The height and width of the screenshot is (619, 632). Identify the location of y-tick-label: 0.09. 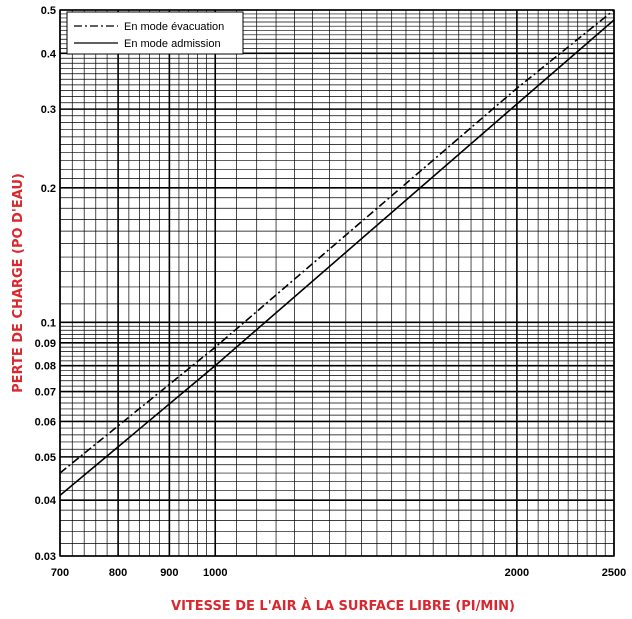
(45, 344).